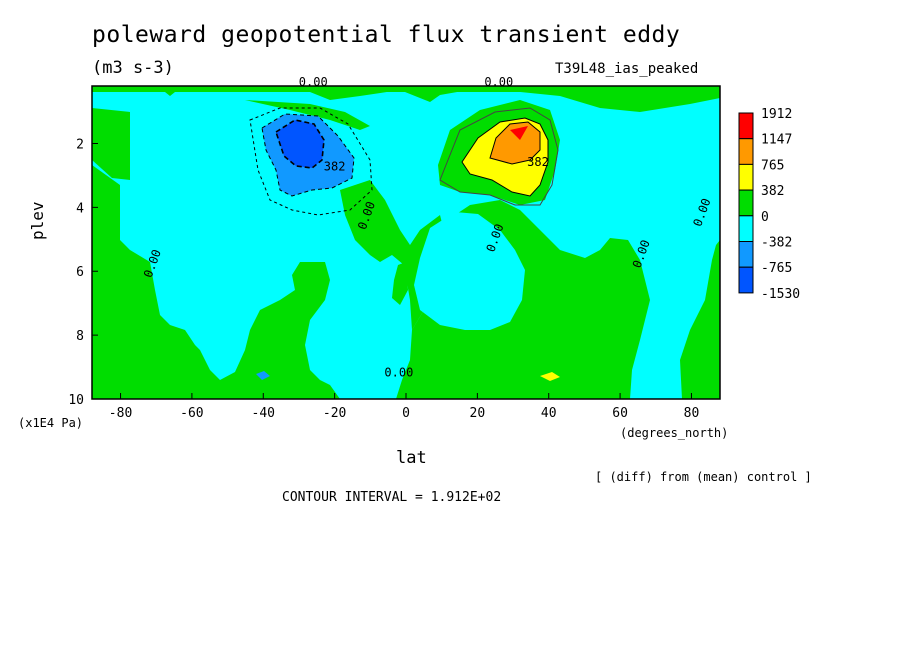 This screenshot has width=904, height=654. I want to click on colorbar: 1912 1147 765 382 0 -382 -765 -1530, so click(769, 204).